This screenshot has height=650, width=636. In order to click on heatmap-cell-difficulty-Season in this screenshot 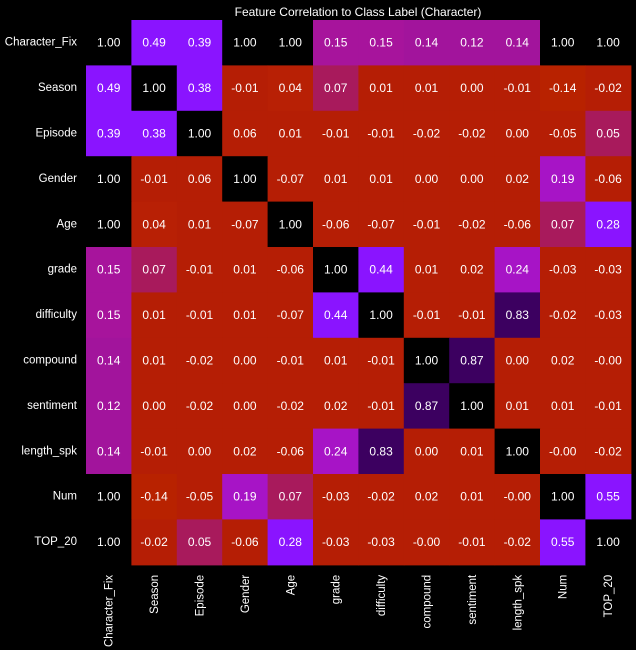, I will do `click(154, 315)`.